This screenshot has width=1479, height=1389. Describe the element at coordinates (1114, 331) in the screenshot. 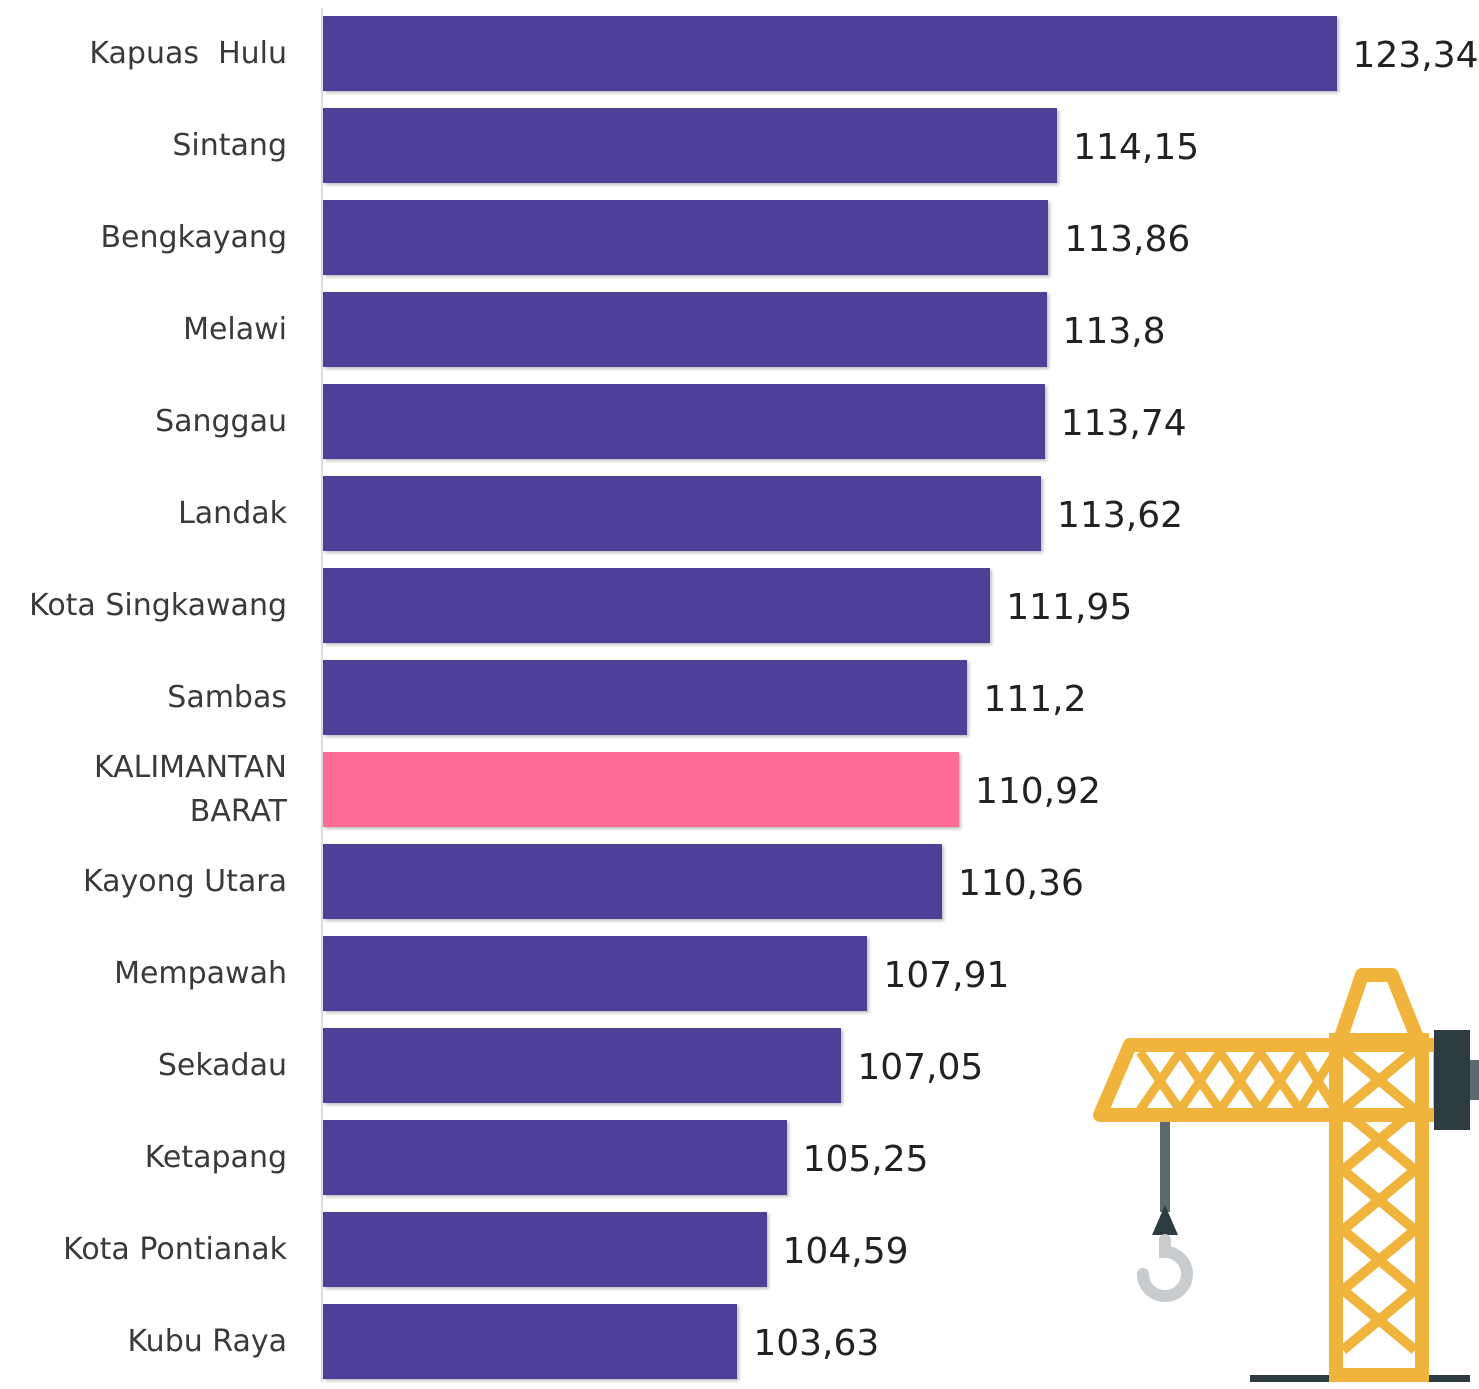

I see `value-label: 113,8` at that location.